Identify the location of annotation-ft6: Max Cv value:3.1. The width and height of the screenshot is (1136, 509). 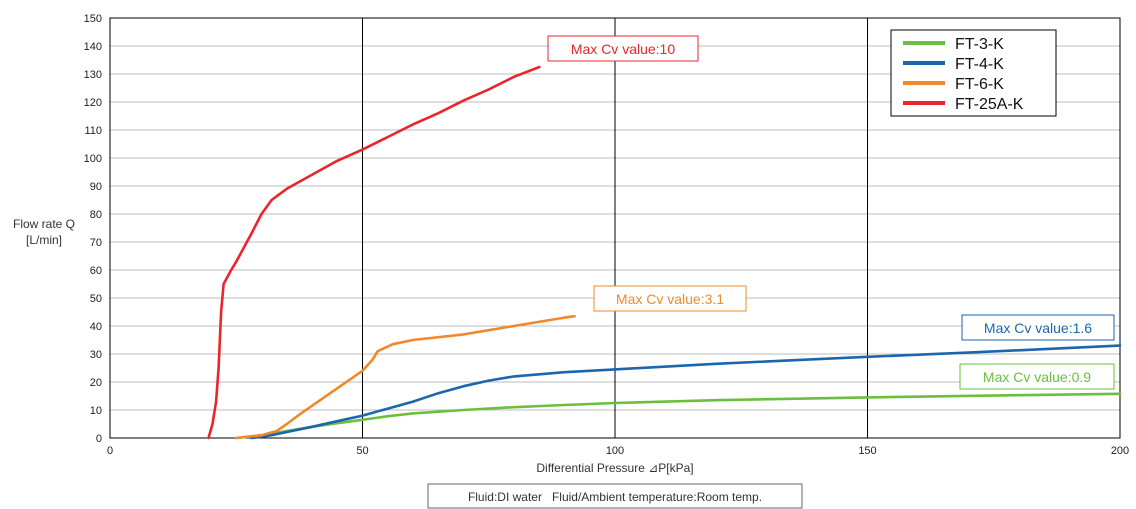
(670, 298).